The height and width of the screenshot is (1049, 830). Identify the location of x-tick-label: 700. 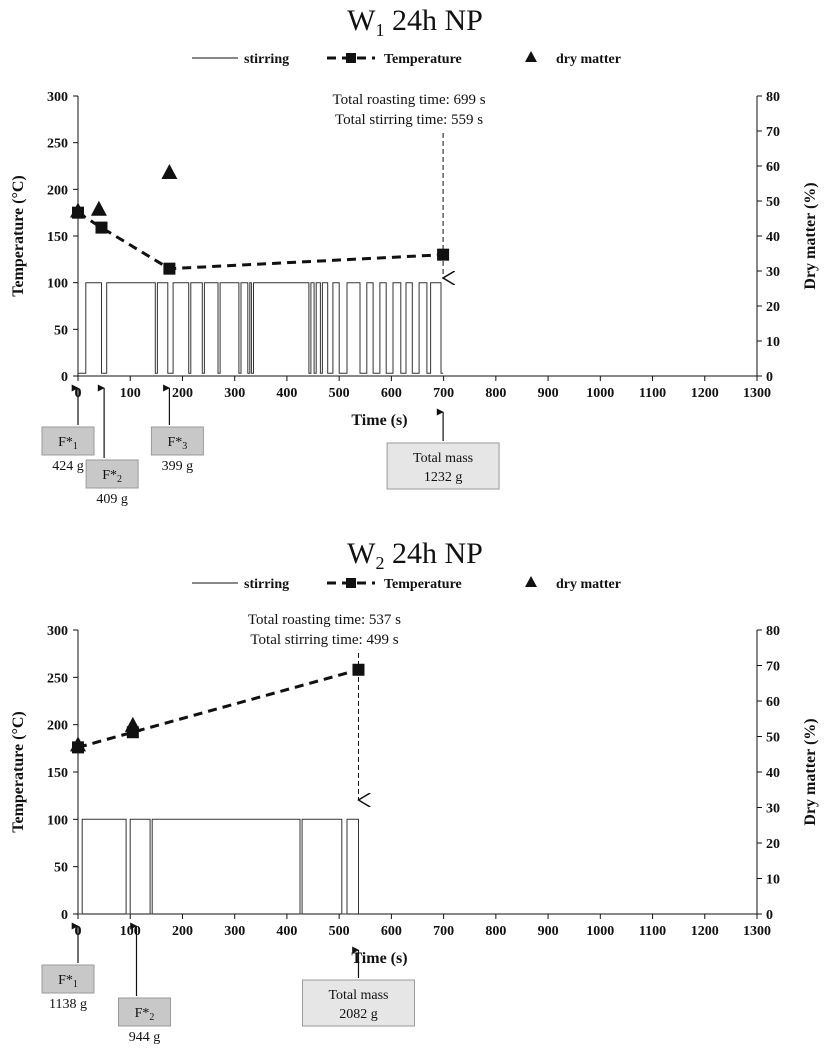
(443, 393).